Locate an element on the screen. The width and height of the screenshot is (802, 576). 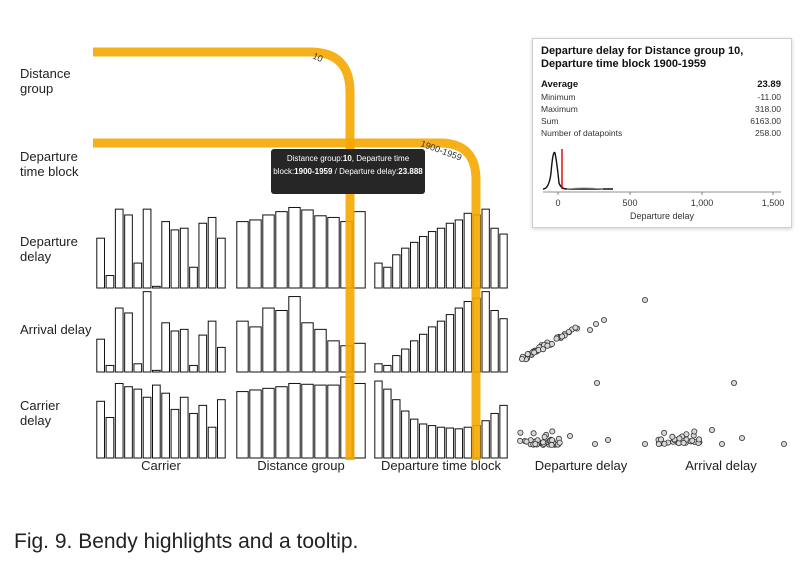
stat-row: Maximum 318.00 is located at coordinates (661, 109).